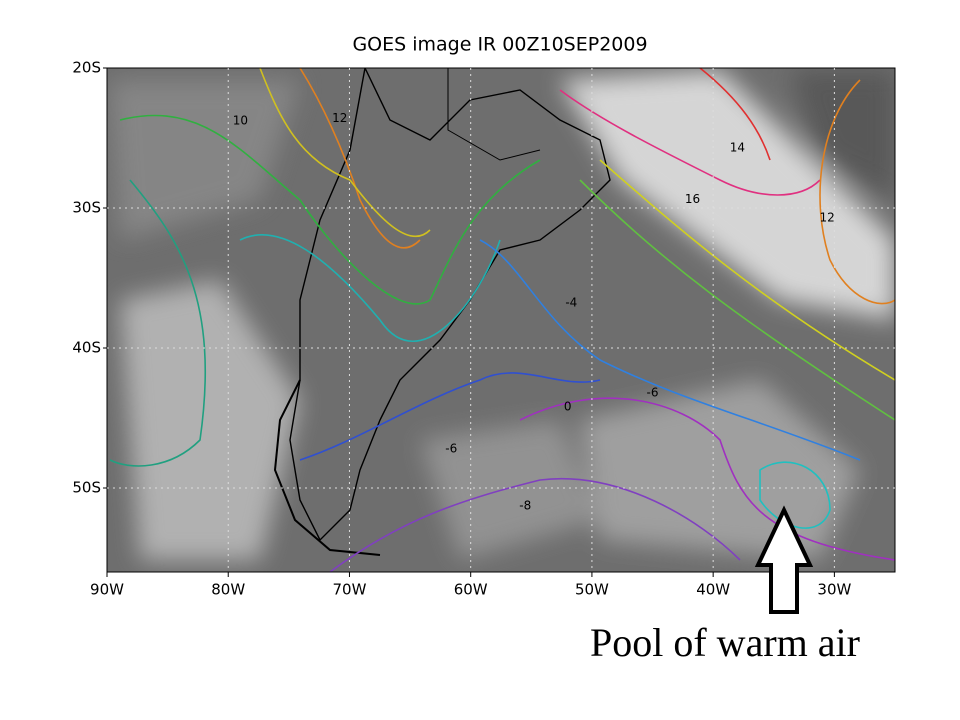 Image resolution: width=960 pixels, height=720 pixels. Describe the element at coordinates (86, 348) in the screenshot. I see `y-tick-label: 40S` at that location.